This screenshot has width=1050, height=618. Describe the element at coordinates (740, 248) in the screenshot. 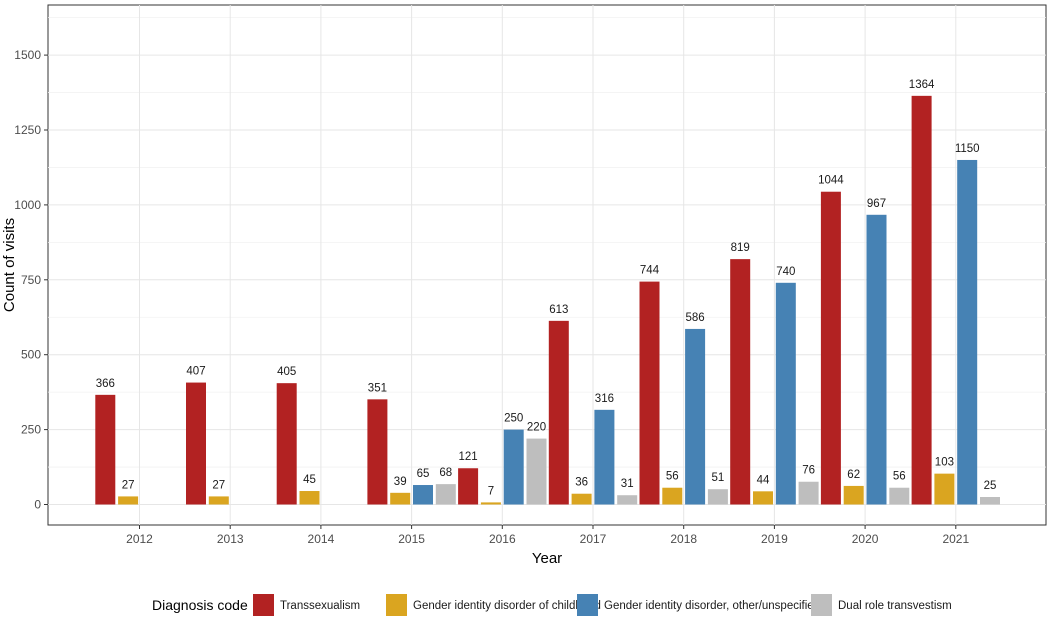

I see `data-label: 819` at that location.